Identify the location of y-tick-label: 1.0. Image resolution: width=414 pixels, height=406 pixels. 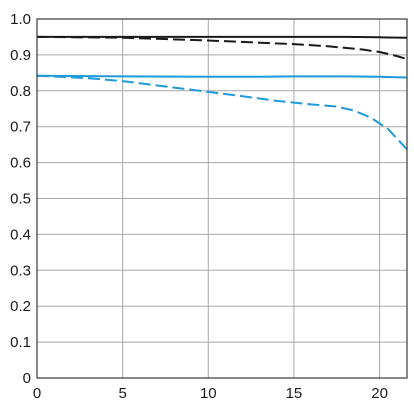
(20, 19).